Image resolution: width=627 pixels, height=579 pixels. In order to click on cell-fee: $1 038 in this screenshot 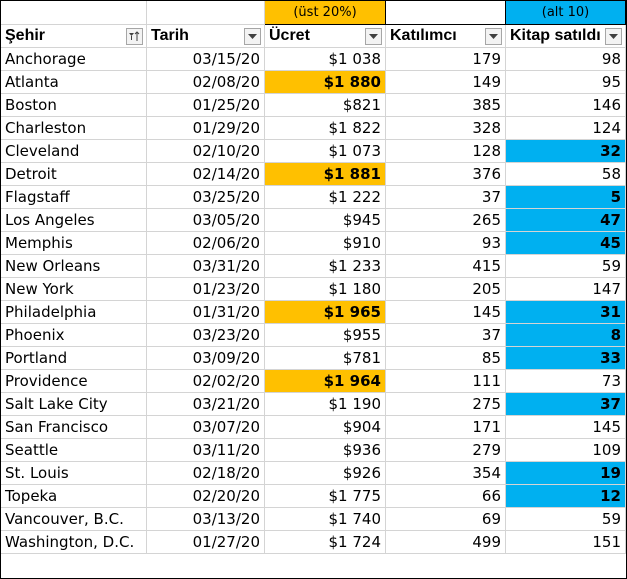, I will do `click(325, 59)`.